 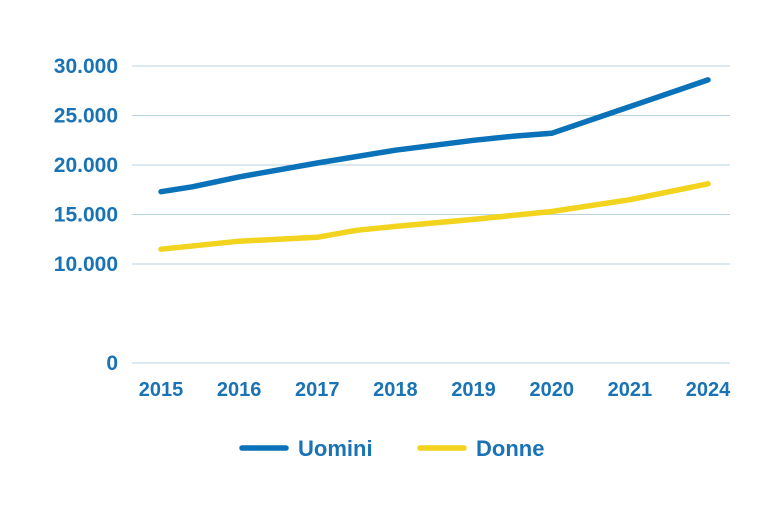 What do you see at coordinates (86, 264) in the screenshot?
I see `y-tick-label: 10.000` at bounding box center [86, 264].